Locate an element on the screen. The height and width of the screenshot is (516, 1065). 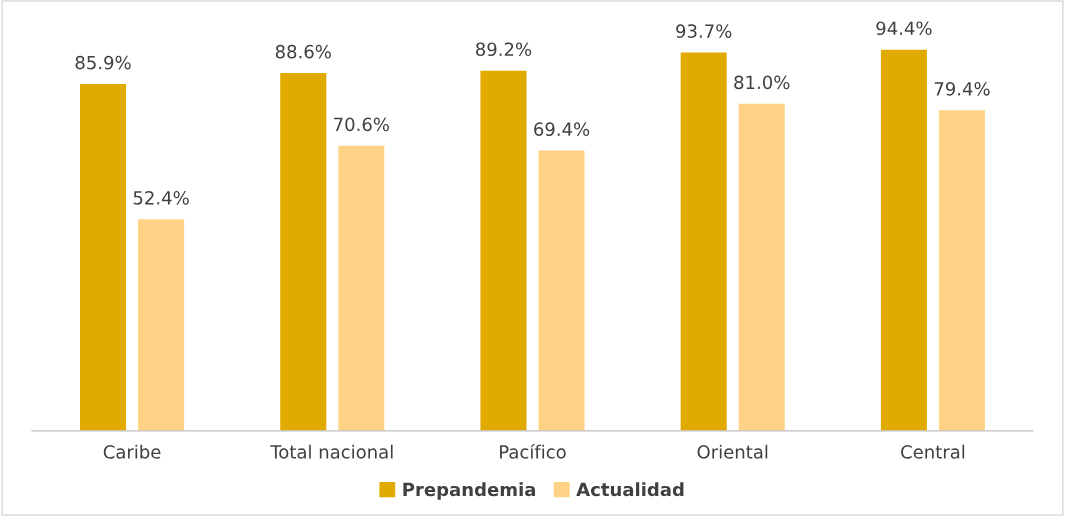
x-tick-label: Oriental is located at coordinates (732, 451).